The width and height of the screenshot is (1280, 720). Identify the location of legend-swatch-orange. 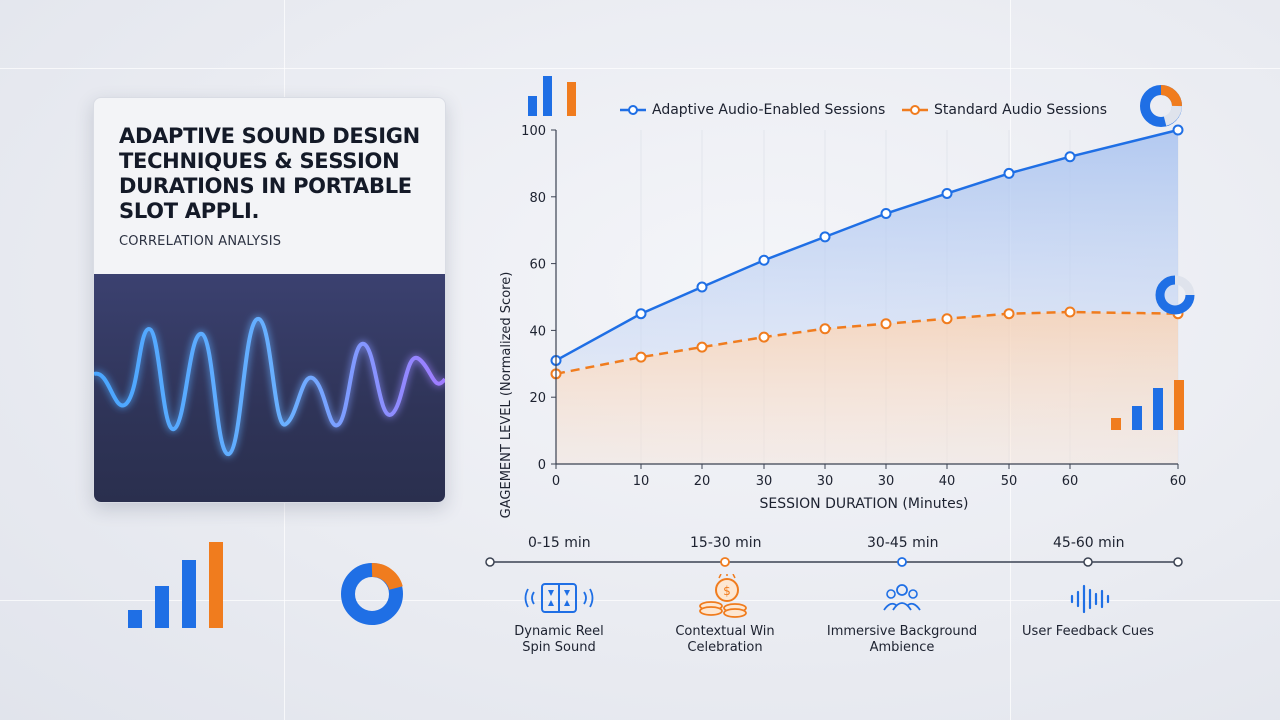
(915, 110).